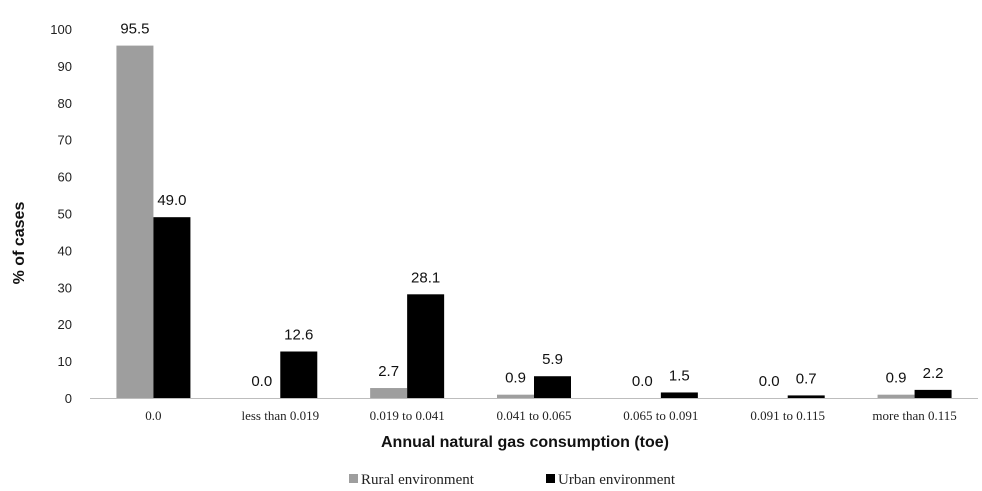 This screenshot has height=491, width=982. Describe the element at coordinates (153, 415) in the screenshot. I see `x-category-label: 0.0` at that location.